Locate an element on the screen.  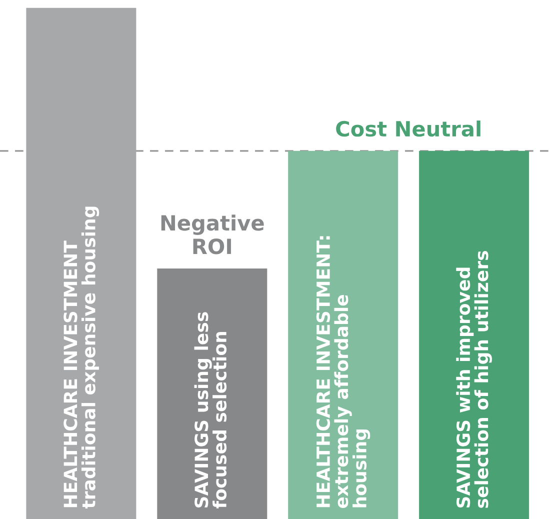
annotation: Negative ROI is located at coordinates (212, 234).